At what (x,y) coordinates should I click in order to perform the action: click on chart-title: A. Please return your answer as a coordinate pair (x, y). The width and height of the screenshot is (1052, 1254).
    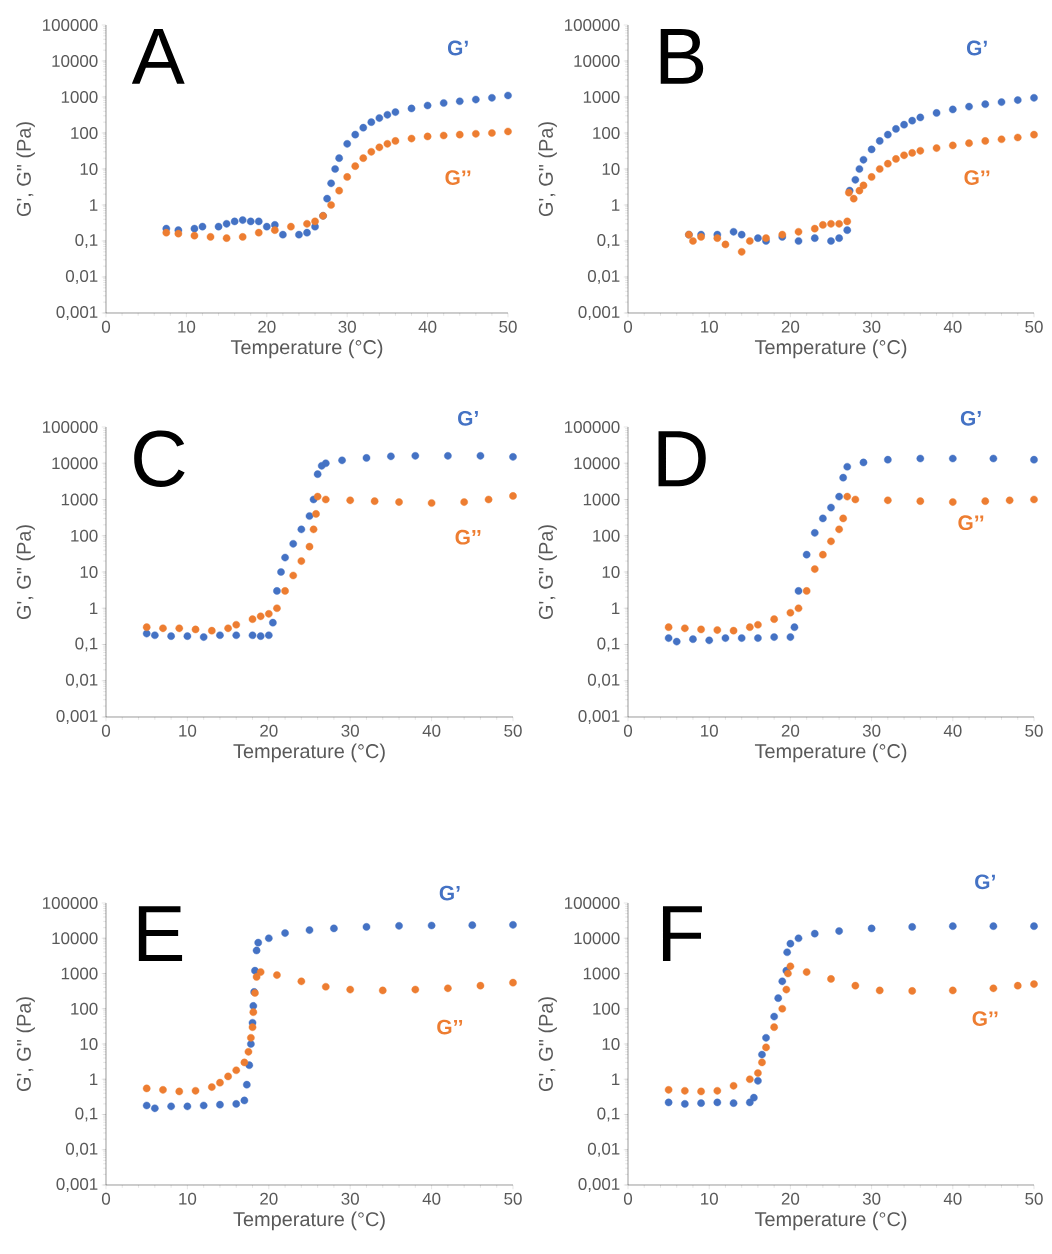
    Looking at the image, I should click on (158, 56).